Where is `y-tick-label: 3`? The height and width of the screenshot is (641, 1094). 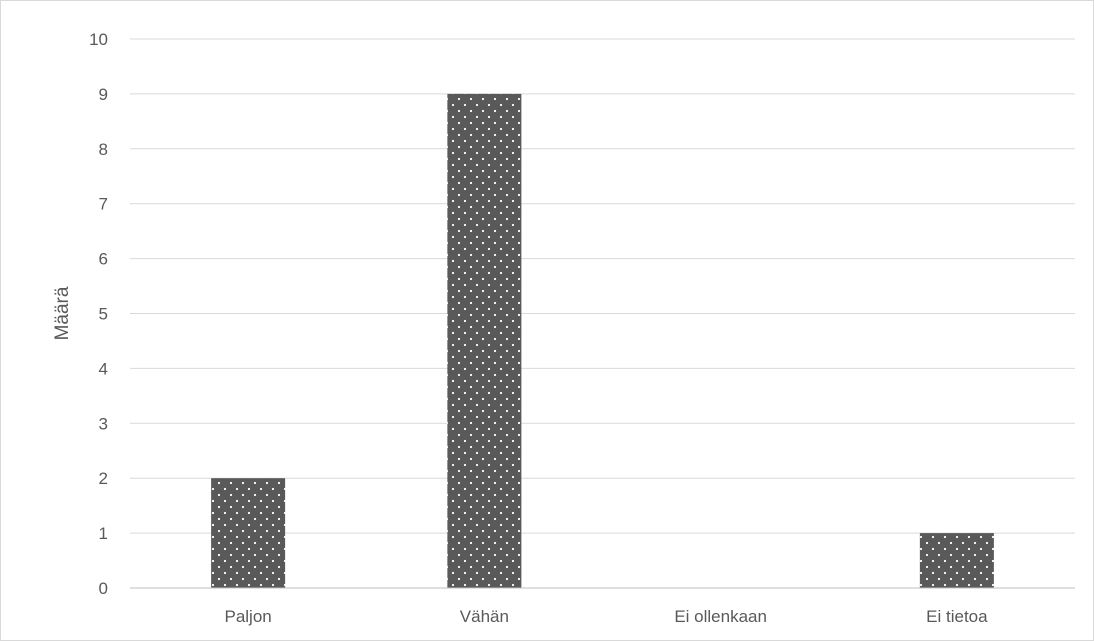
y-tick-label: 3 is located at coordinates (103, 423).